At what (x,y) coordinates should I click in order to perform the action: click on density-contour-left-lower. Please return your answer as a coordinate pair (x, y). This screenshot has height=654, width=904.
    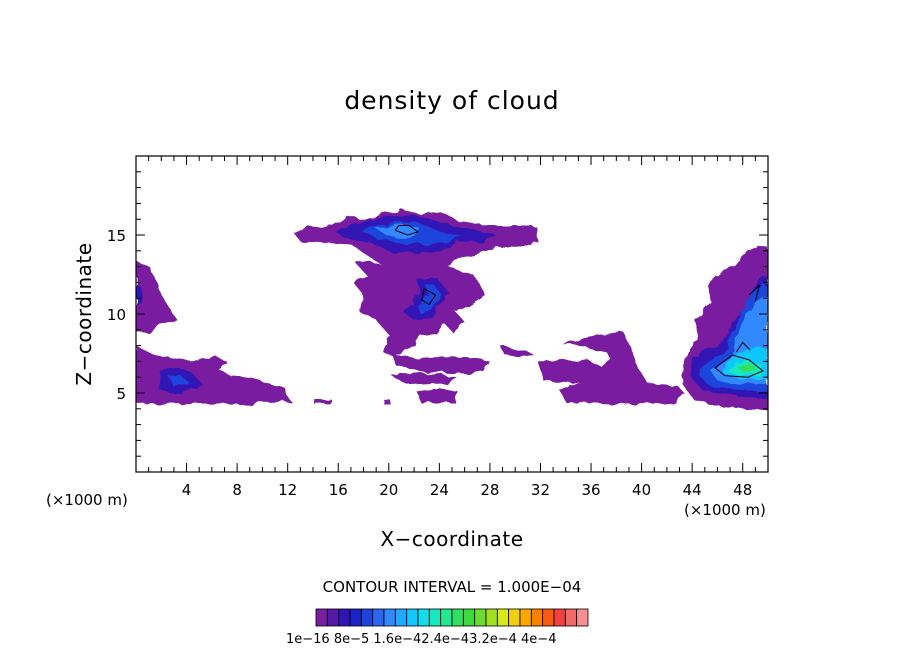
    Looking at the image, I should click on (213, 375).